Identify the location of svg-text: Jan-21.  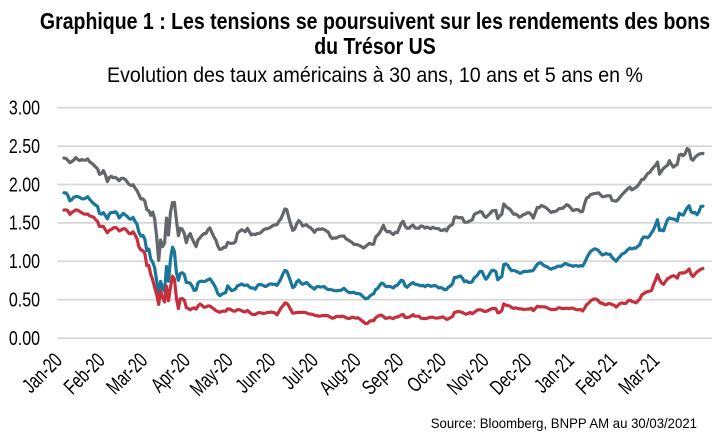
(554, 373).